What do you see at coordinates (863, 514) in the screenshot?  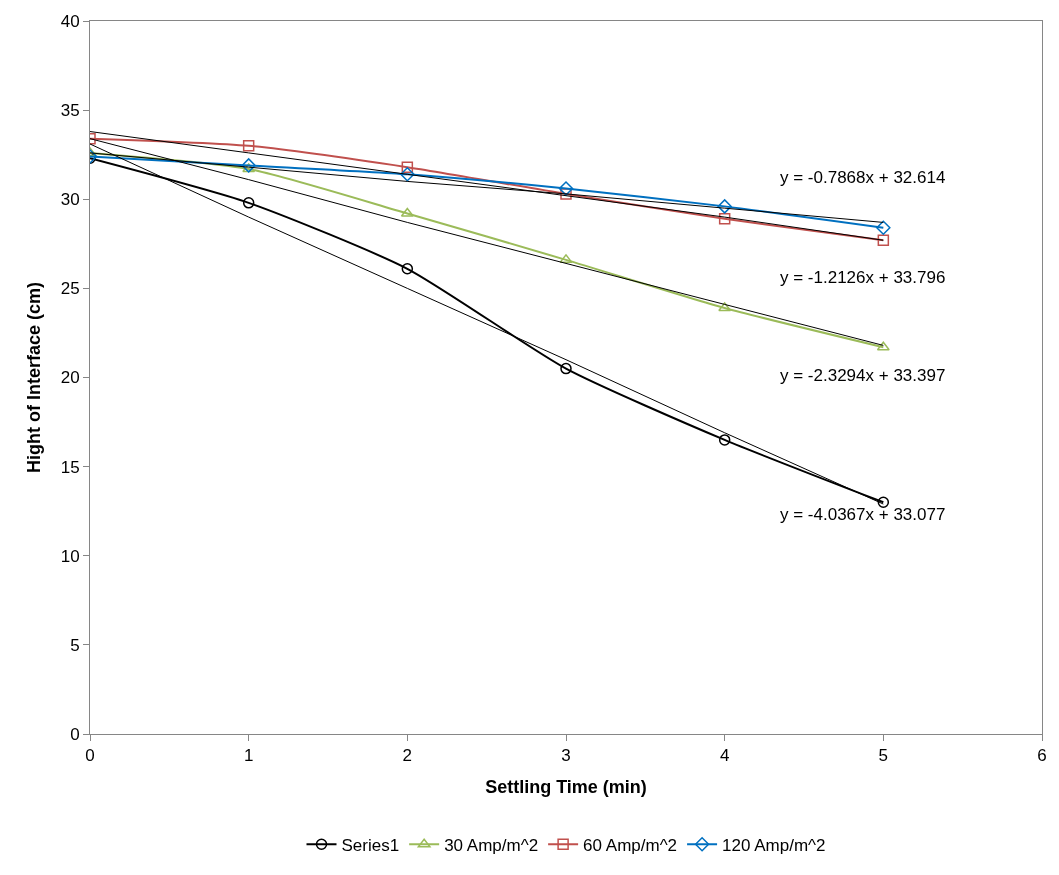 I see `annotation: y = -4.0367x + 33.077` at bounding box center [863, 514].